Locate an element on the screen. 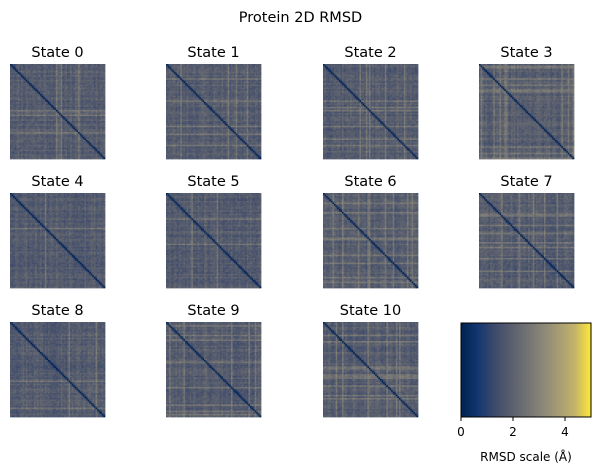 The height and width of the screenshot is (475, 601). heatmap-panel: State 0 is located at coordinates (57, 102).